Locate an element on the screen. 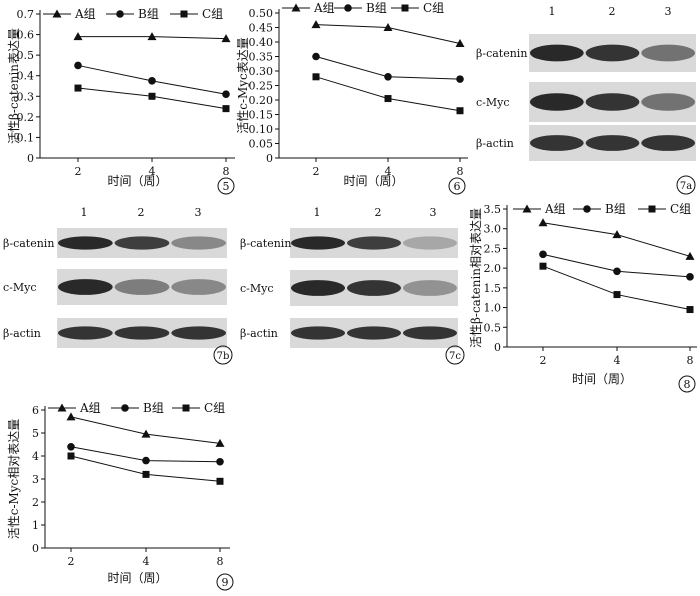 The width and height of the screenshot is (700, 596). y-tick-label: 0.3 is located at coordinates (26, 96).